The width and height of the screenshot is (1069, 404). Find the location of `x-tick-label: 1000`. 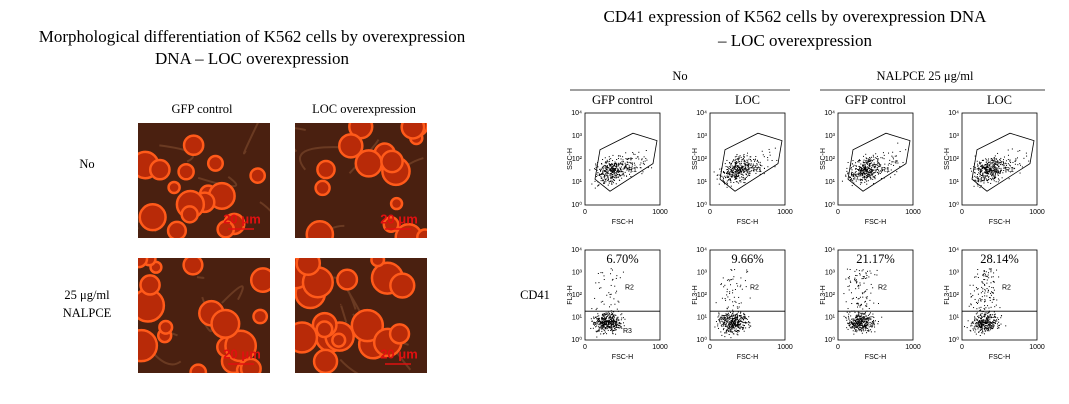

x-tick-label: 1000 is located at coordinates (785, 347).